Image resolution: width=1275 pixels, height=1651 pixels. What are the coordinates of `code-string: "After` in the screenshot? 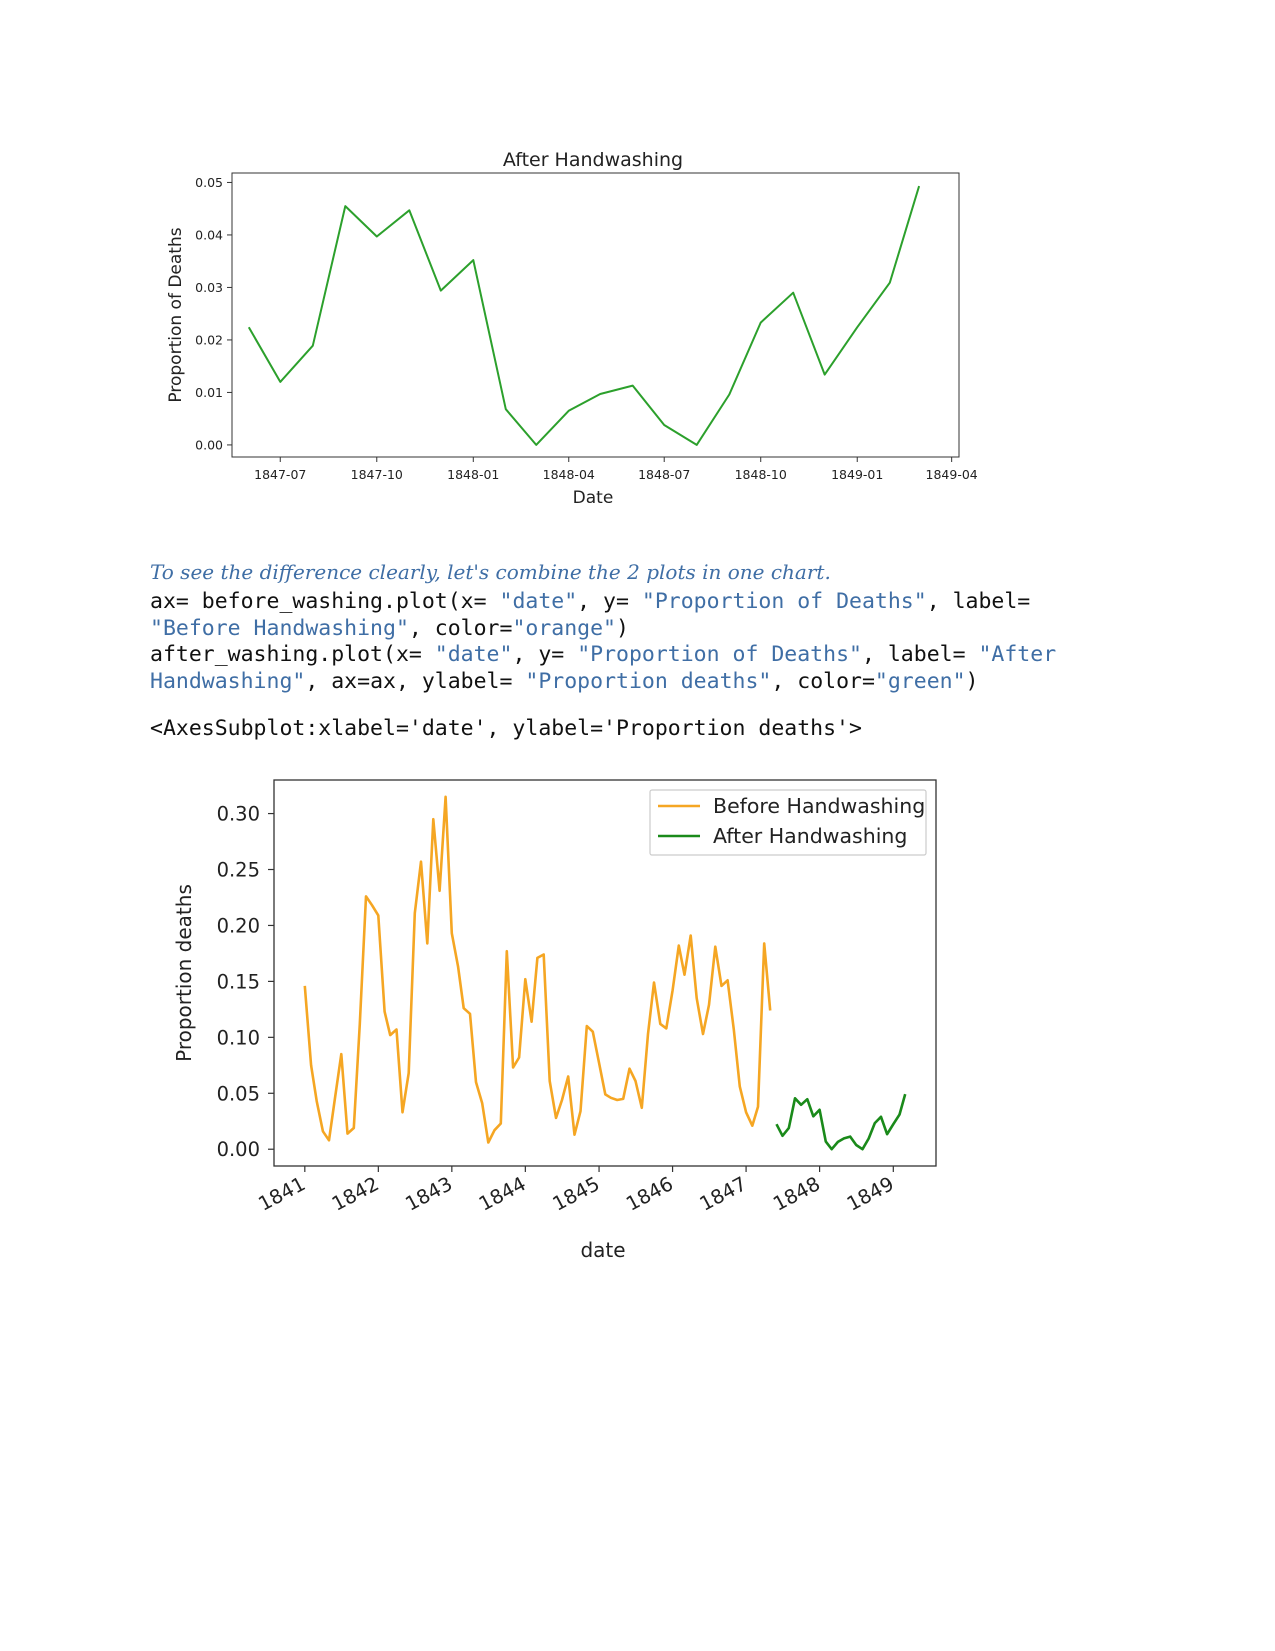 It's located at (1017, 654).